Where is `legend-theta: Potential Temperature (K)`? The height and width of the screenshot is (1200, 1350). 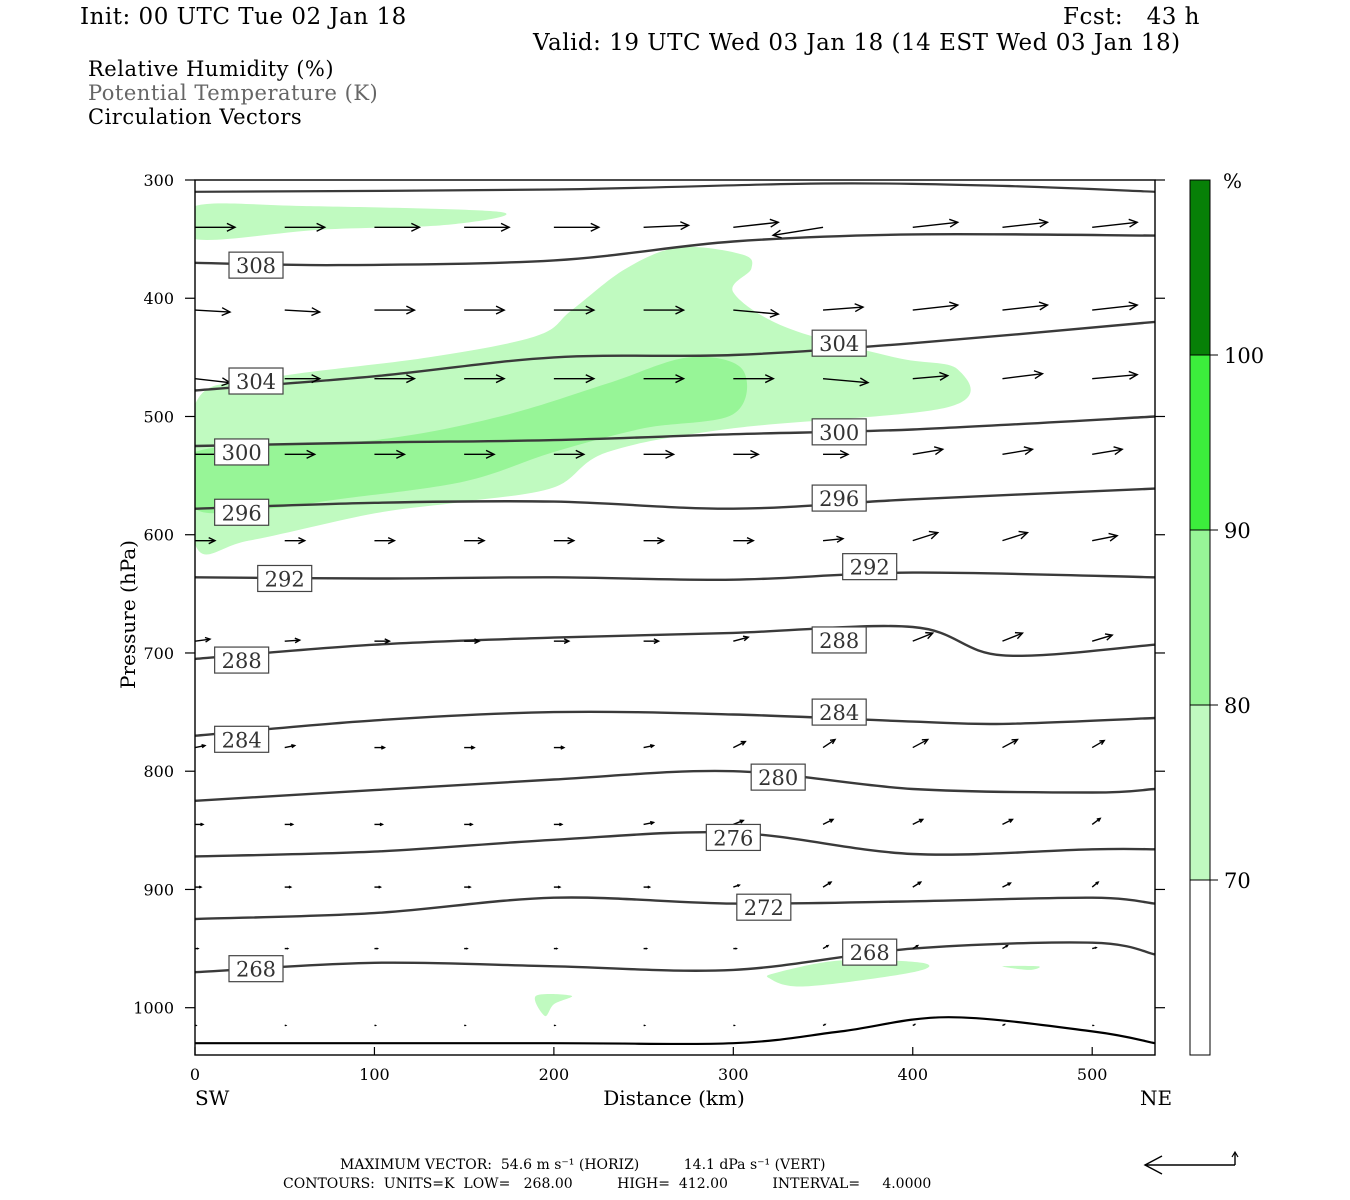
legend-theta: Potential Temperature (K) is located at coordinates (233, 93).